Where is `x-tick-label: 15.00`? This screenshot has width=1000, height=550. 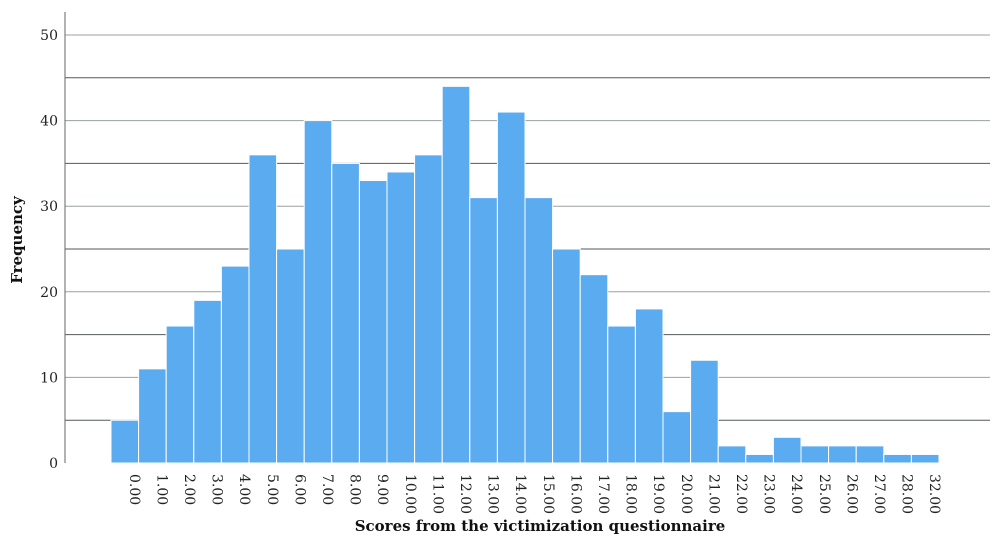 x-tick-label: 15.00 is located at coordinates (548, 494).